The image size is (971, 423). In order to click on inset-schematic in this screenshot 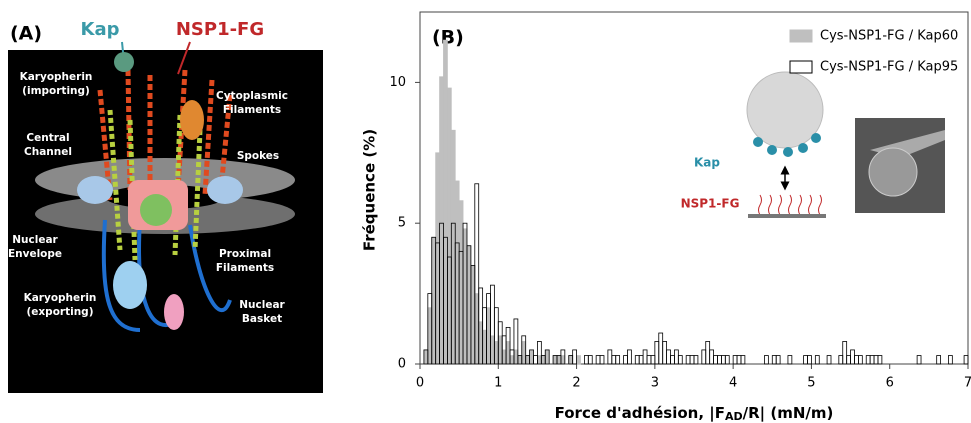, I will do `click(845, 144)`.